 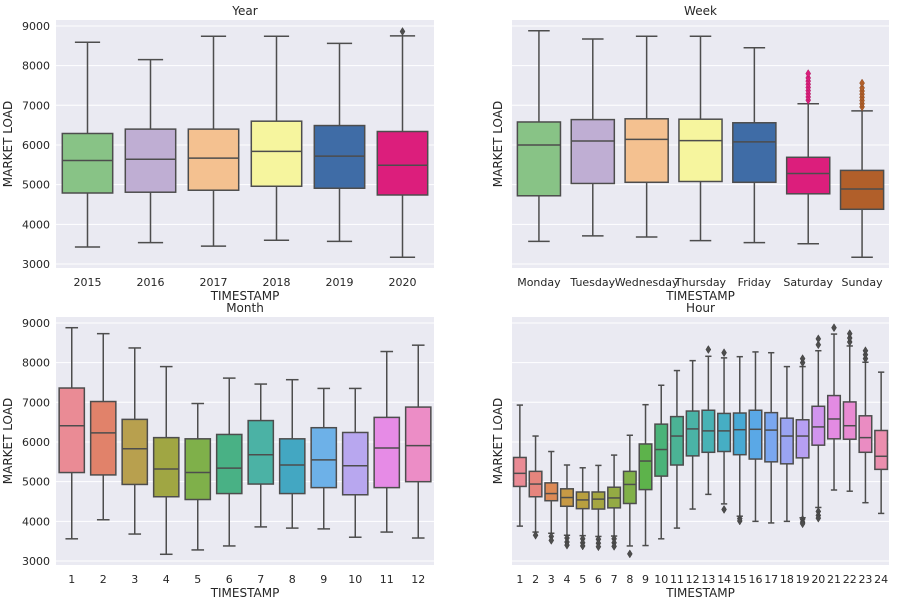 What do you see at coordinates (36, 561) in the screenshot?
I see `y-tick-label: 3000` at bounding box center [36, 561].